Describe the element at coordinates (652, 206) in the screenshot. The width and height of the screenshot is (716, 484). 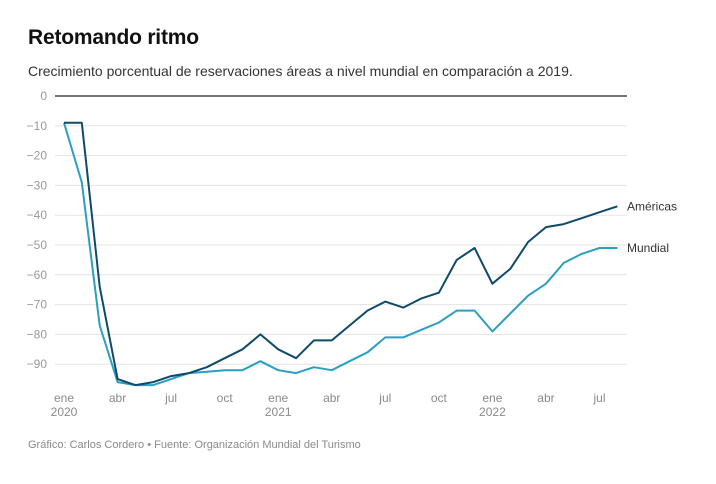
I see `series-label: Américas` at that location.